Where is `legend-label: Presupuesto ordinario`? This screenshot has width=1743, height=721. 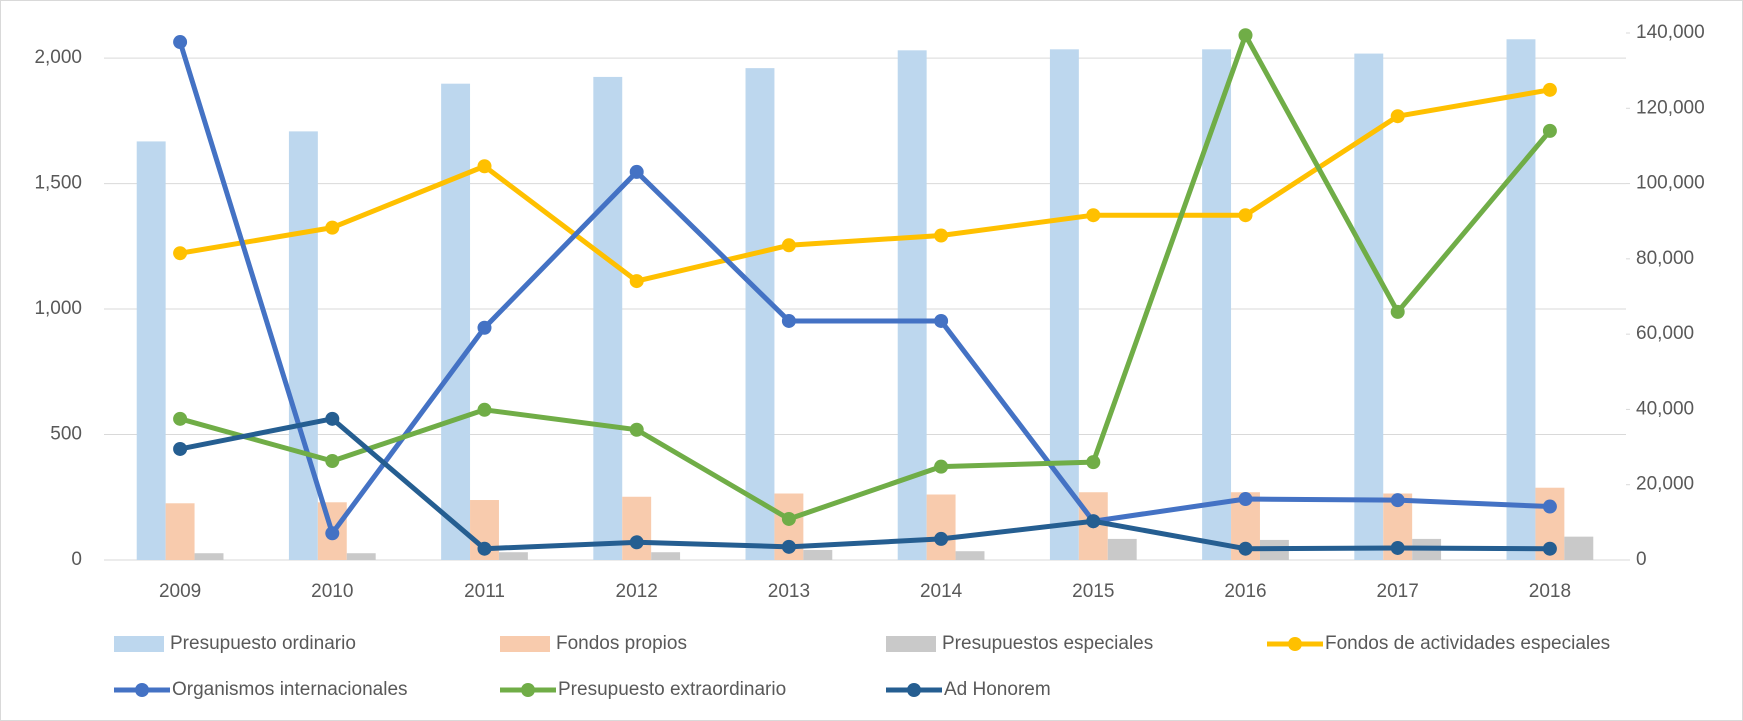 legend-label: Presupuesto ordinario is located at coordinates (263, 643).